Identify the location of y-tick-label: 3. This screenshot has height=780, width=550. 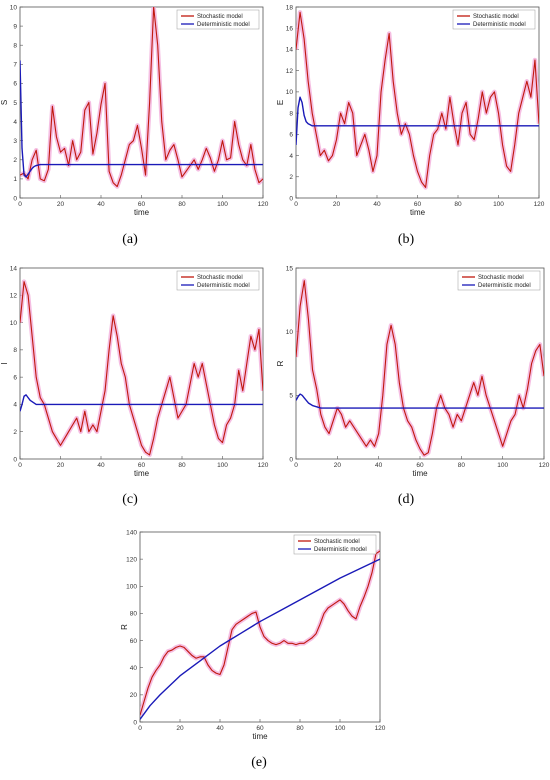
(15, 141).